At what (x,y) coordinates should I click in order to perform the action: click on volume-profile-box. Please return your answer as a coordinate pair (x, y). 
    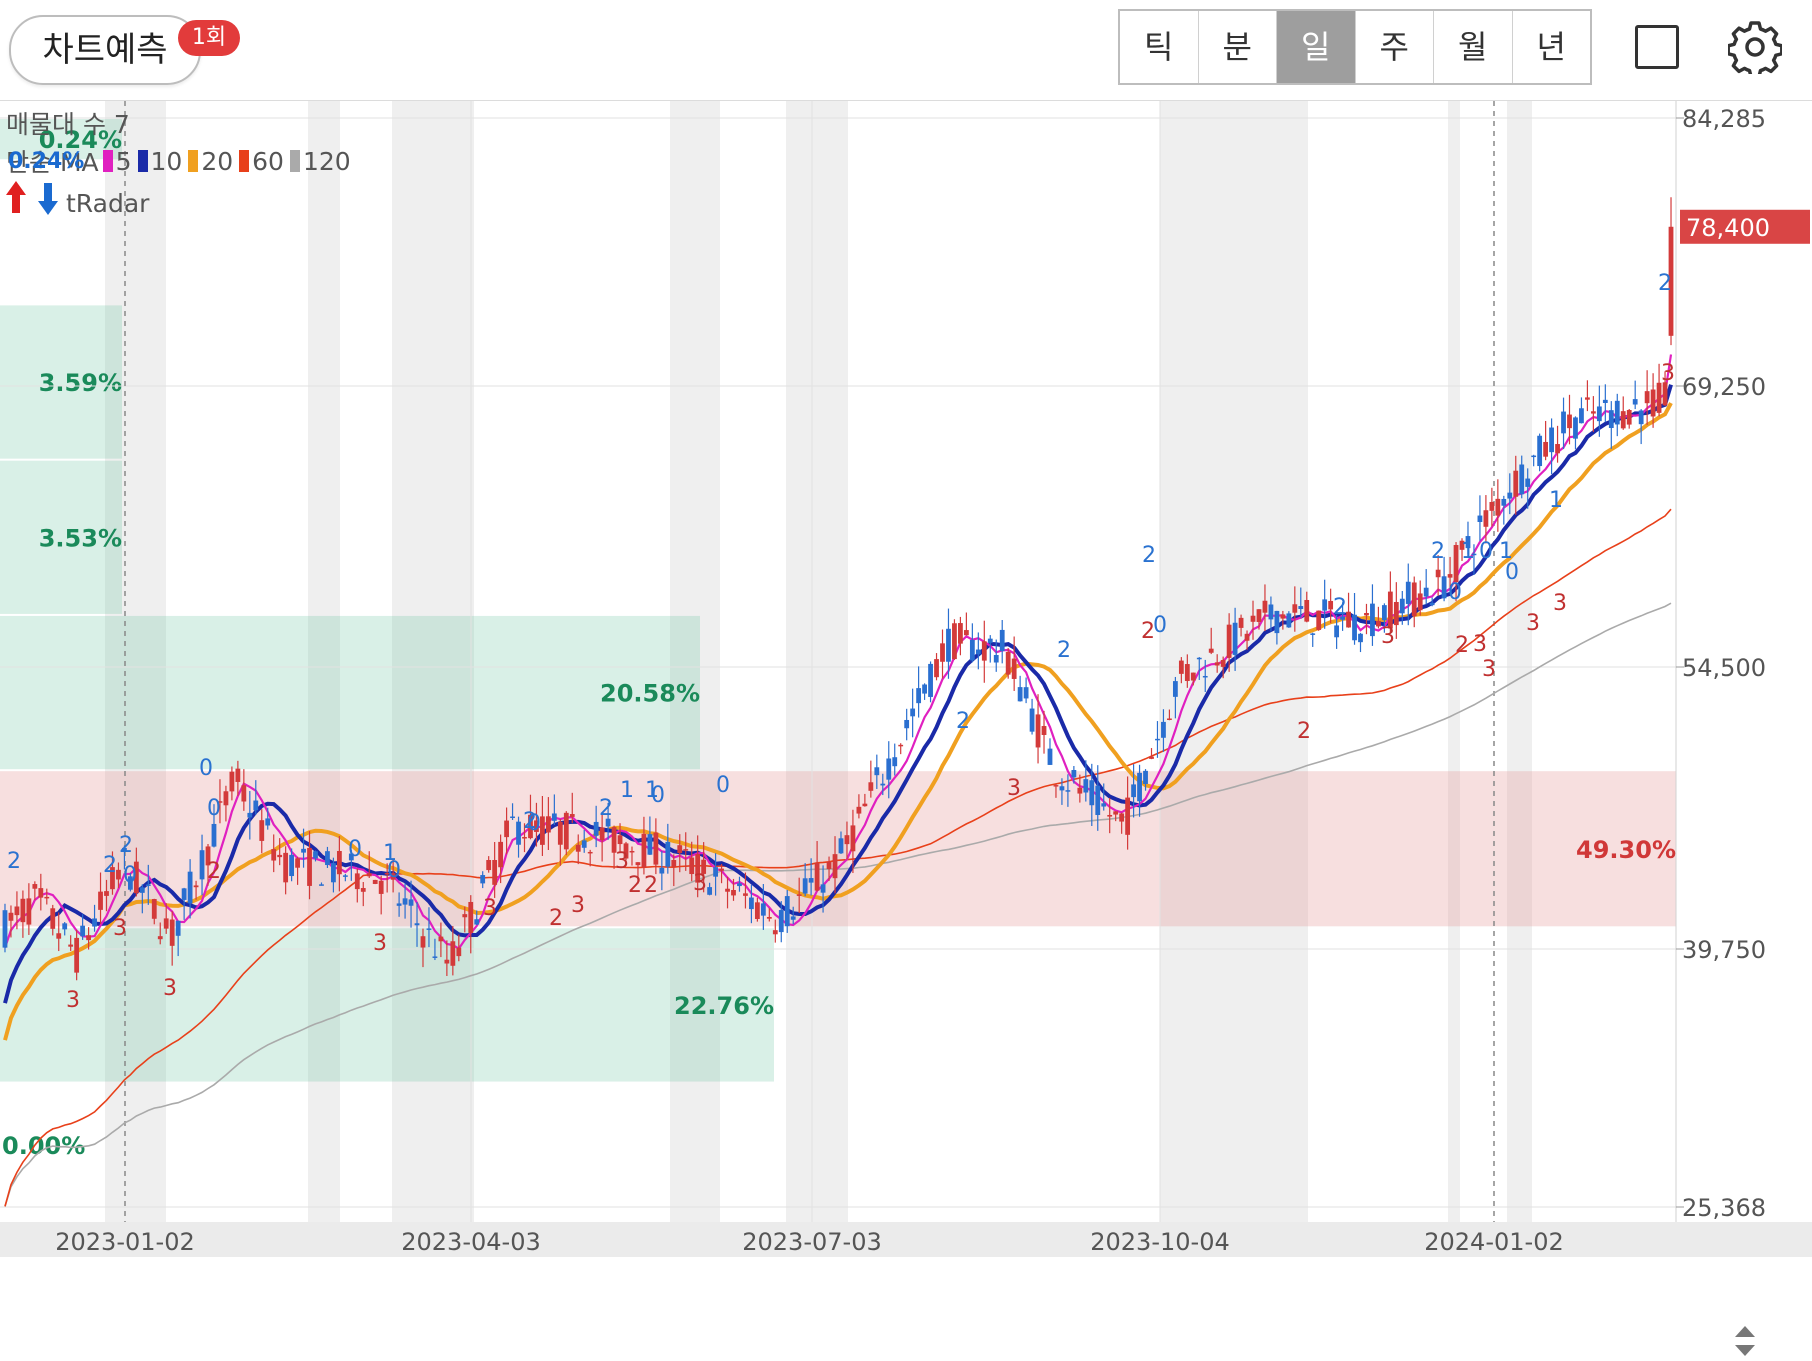
    Looking at the image, I should click on (61, 382).